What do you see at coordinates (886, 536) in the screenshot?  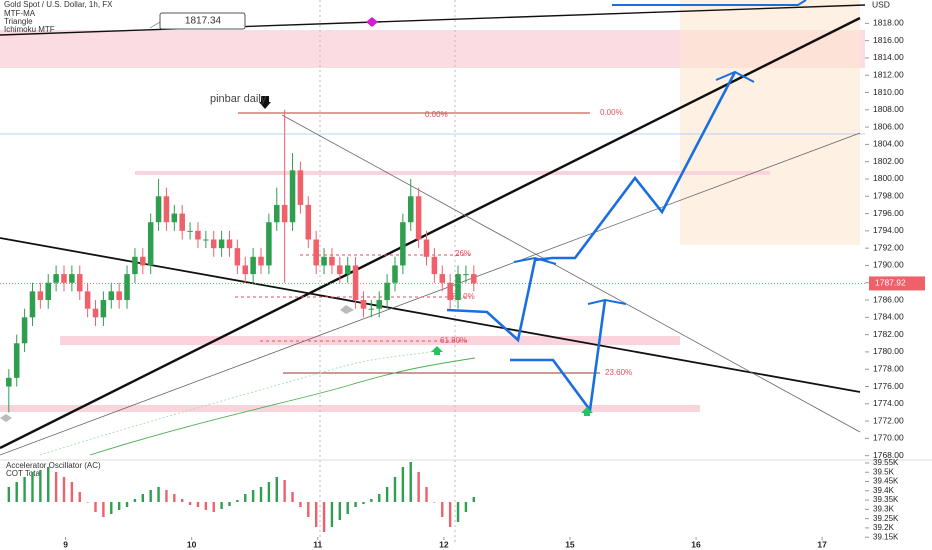 I see `y2-tick-label: 39.15K` at bounding box center [886, 536].